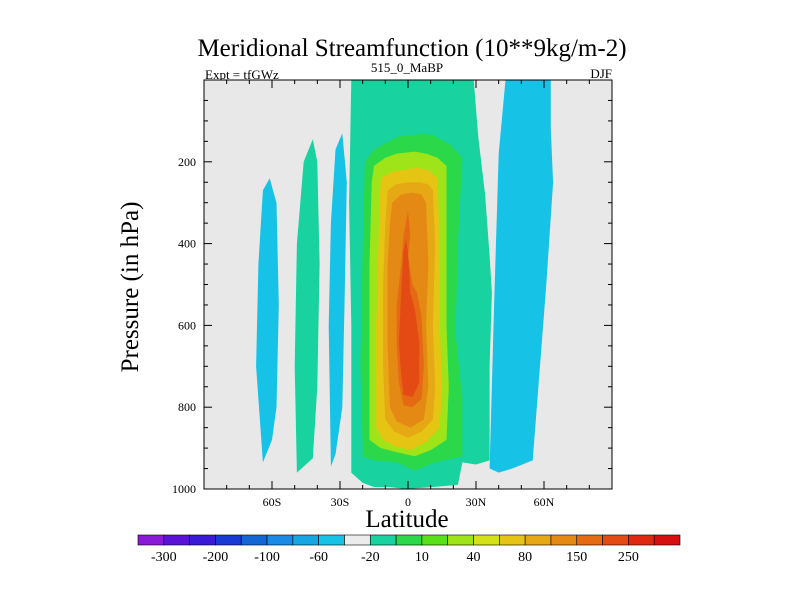  Describe the element at coordinates (267, 557) in the screenshot. I see `colorbar-label: -100` at that location.